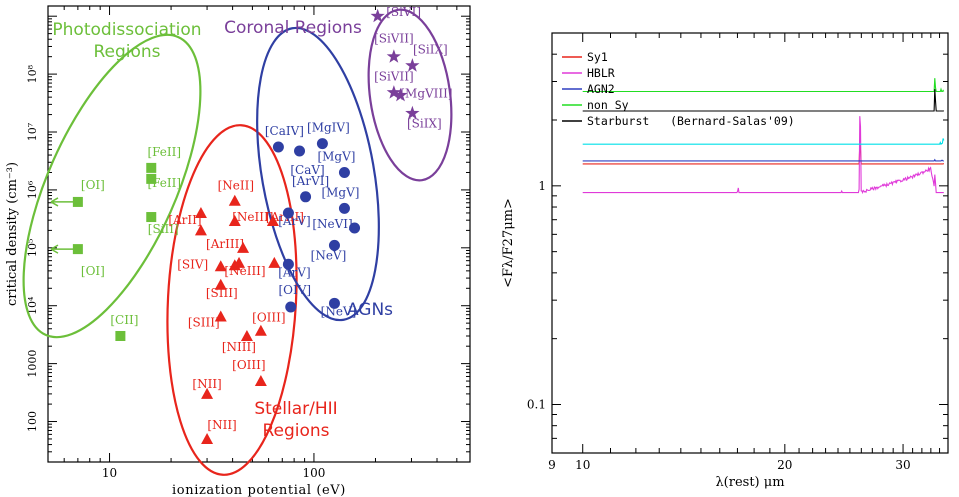 This screenshot has height=497, width=959. Describe the element at coordinates (294, 290) in the screenshot. I see `point-label: [OIV]` at that location.